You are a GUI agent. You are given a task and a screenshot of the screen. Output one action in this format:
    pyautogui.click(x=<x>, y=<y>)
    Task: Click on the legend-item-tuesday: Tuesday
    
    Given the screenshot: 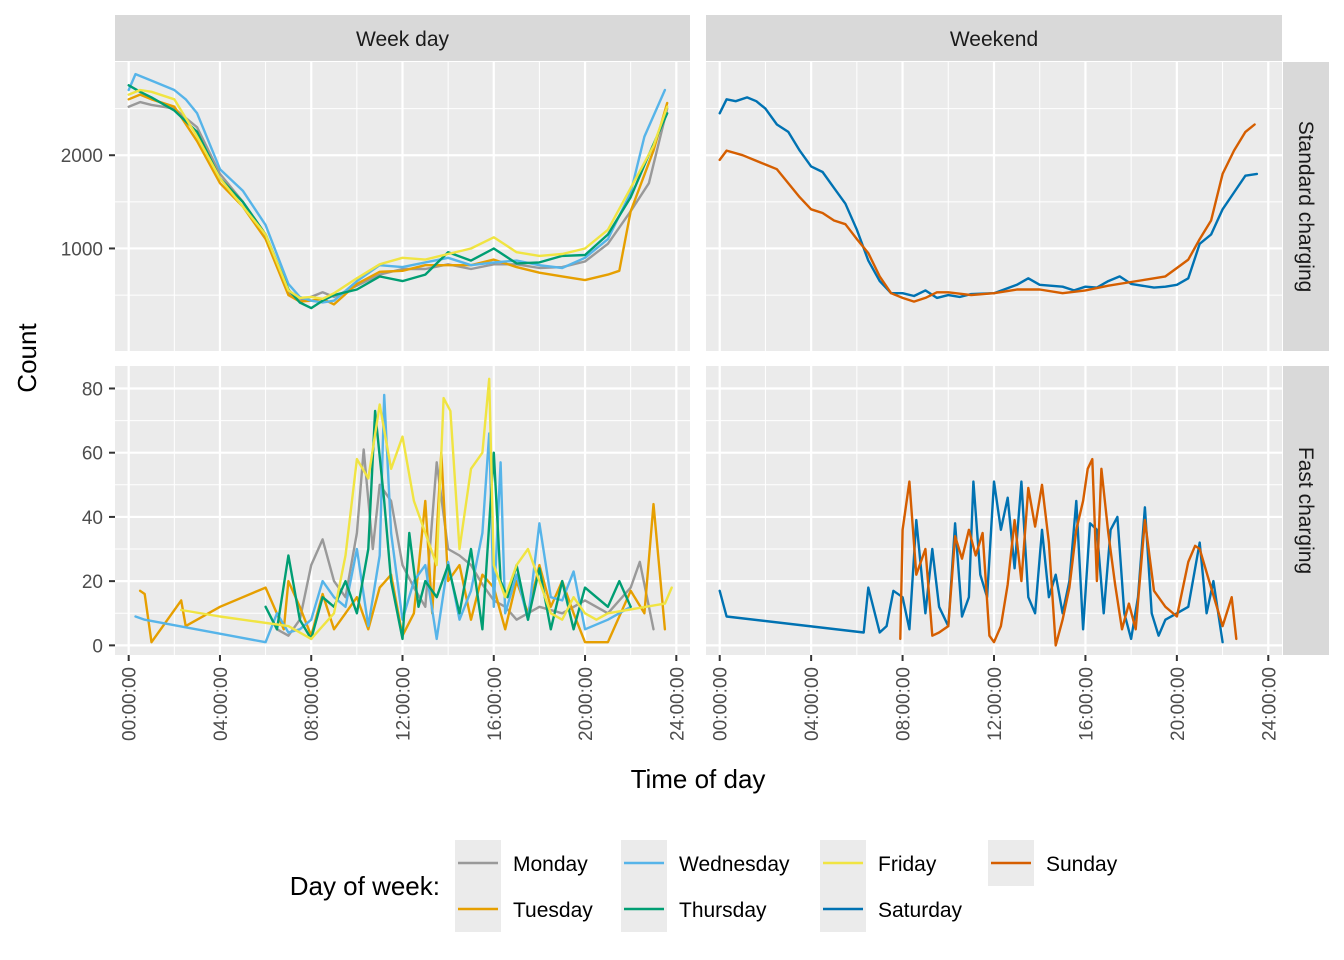 What is the action you would take?
    pyautogui.click(x=524, y=909)
    